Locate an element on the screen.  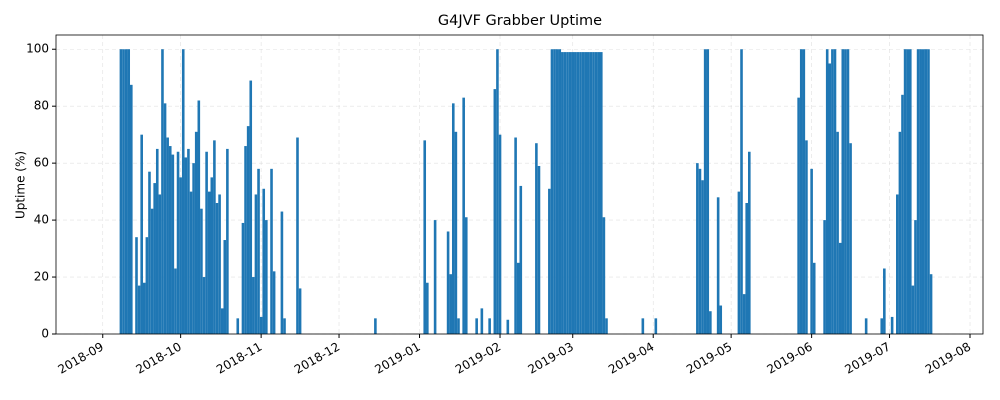
x-tick-label: 2019-07 is located at coordinates (867, 358).